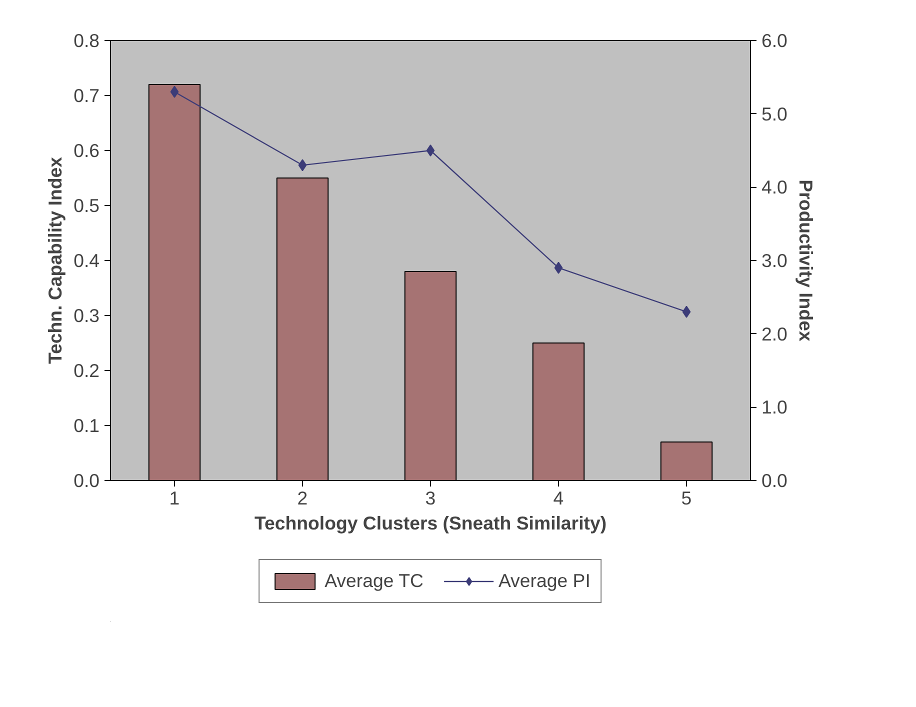 The height and width of the screenshot is (707, 916). Describe the element at coordinates (775, 333) in the screenshot. I see `y2-tick-label: 2.0` at that location.